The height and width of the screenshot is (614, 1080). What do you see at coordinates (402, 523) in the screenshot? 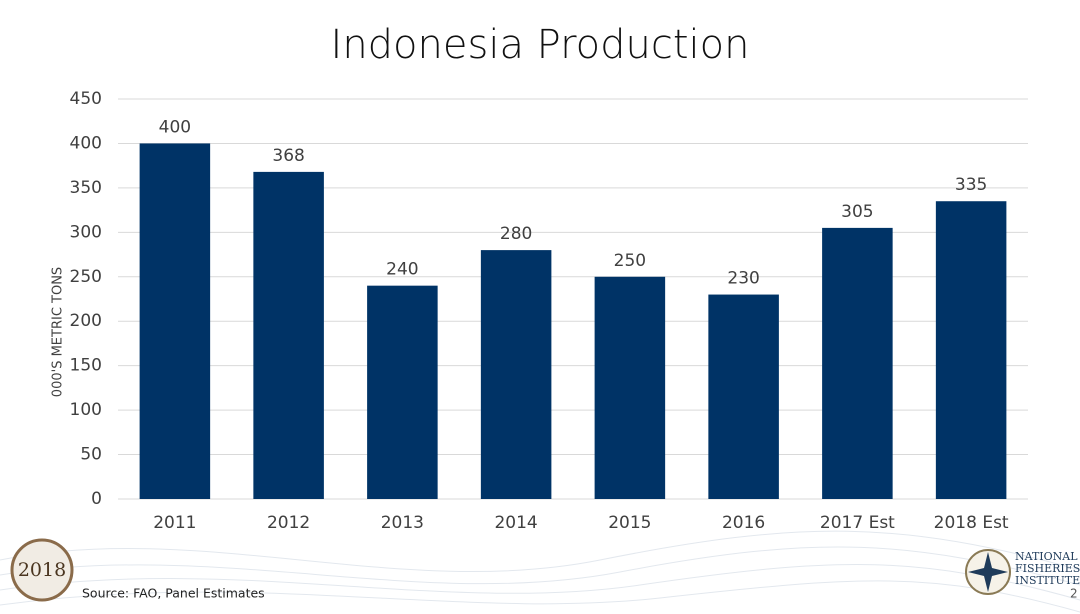
I see `x-tick-label: 2013` at bounding box center [402, 523].